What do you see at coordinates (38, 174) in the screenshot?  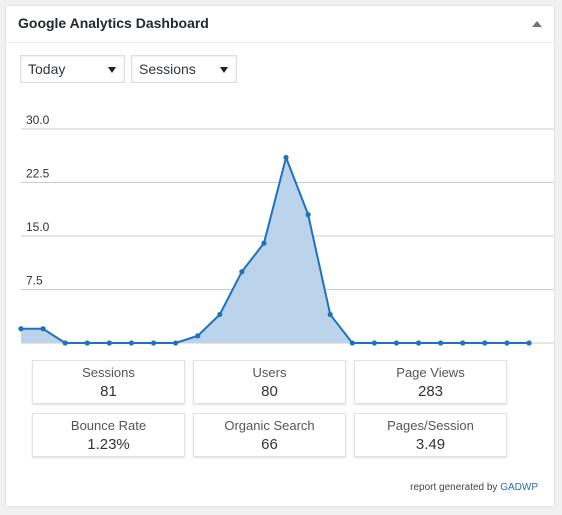 I see `y-tick-label: 22.5` at bounding box center [38, 174].